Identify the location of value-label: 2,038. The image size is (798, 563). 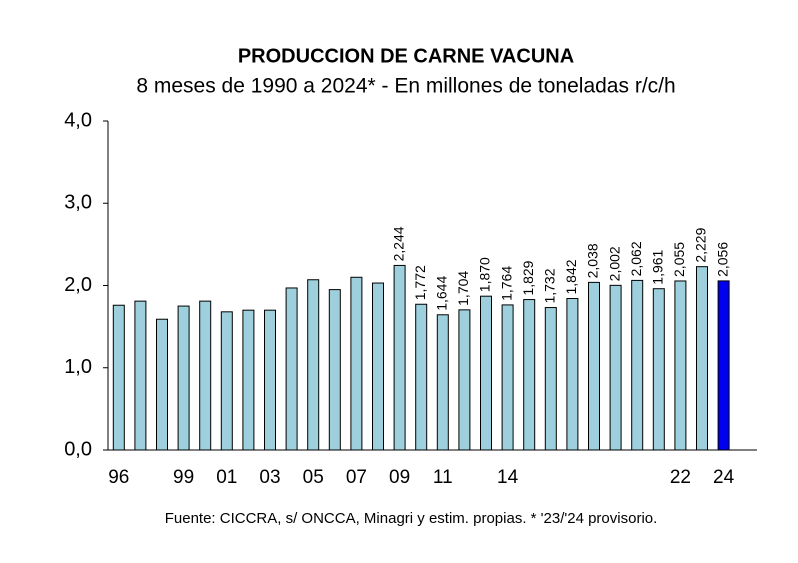
(593, 260).